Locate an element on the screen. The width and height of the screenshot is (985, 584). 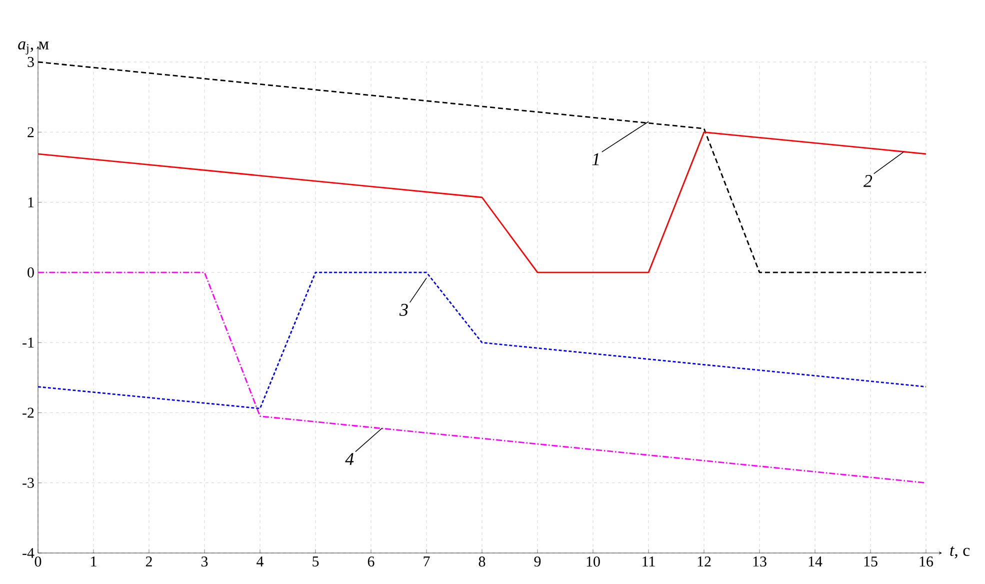
x-tick-label: 14 is located at coordinates (815, 561).